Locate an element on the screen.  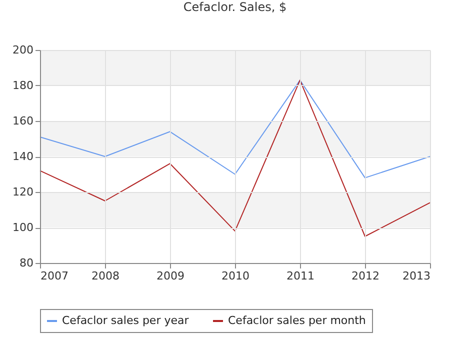
x-tick-label: 2009 is located at coordinates (170, 276).